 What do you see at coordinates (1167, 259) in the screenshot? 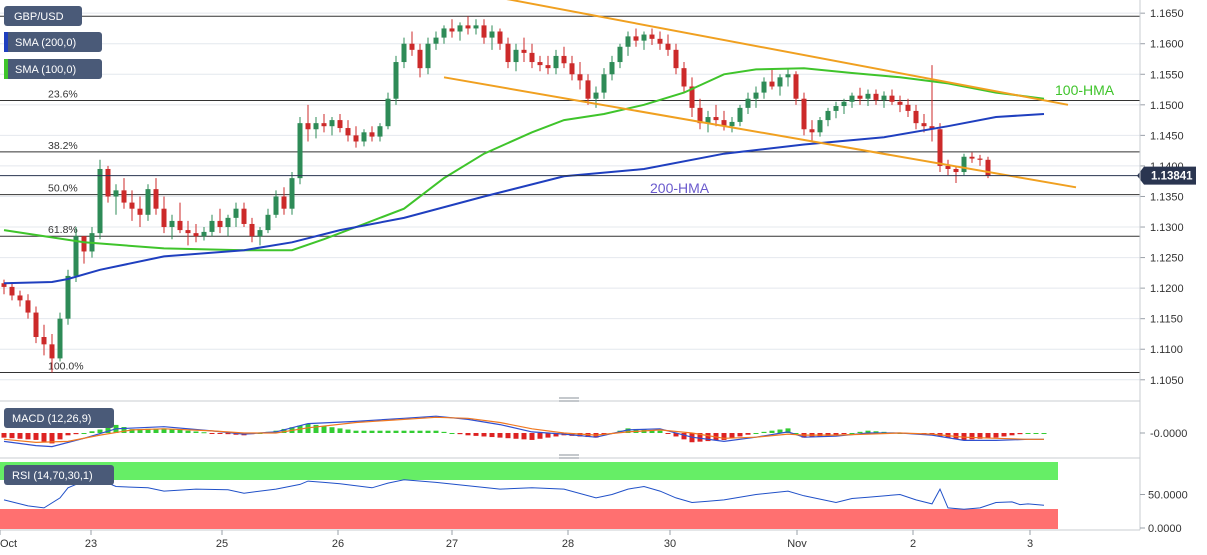
I see `price-tick-label: 1.1250` at bounding box center [1167, 259].